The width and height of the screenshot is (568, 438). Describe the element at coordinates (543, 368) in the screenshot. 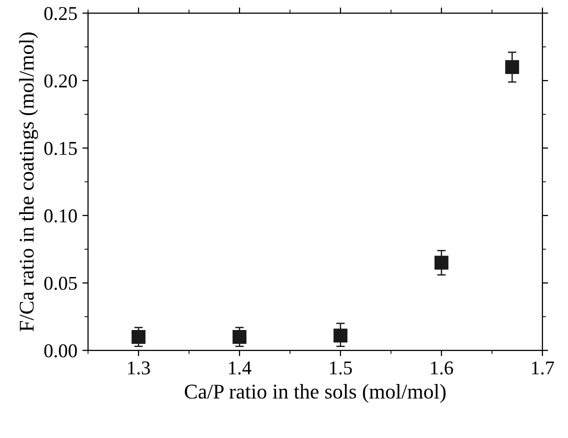

I see `x-tick-label: 1.7` at that location.